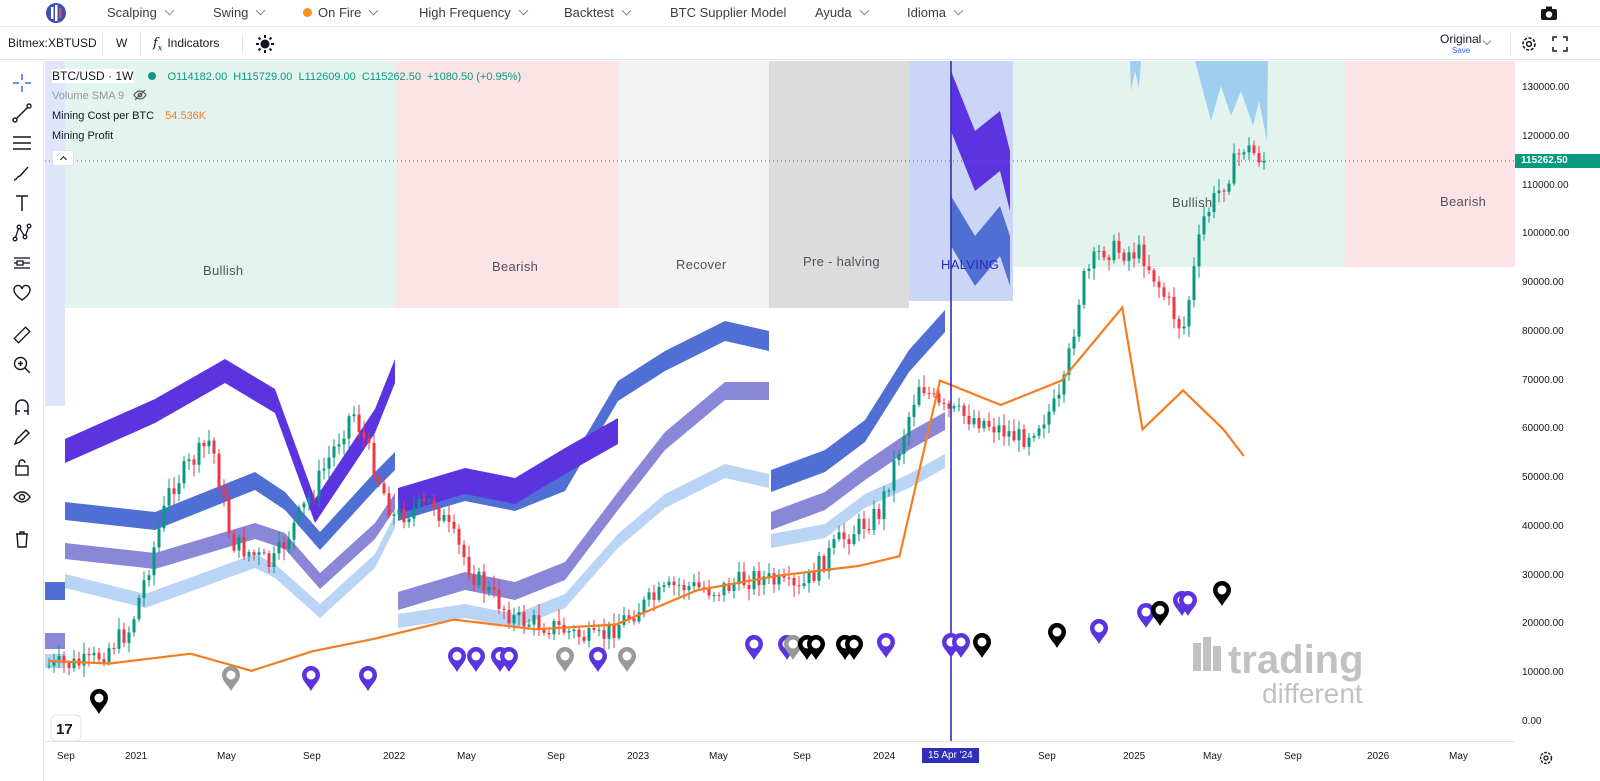 Image resolution: width=1600 pixels, height=781 pixels. Describe the element at coordinates (1472, 44) in the screenshot. I see `layout-menu: Original Save` at that location.